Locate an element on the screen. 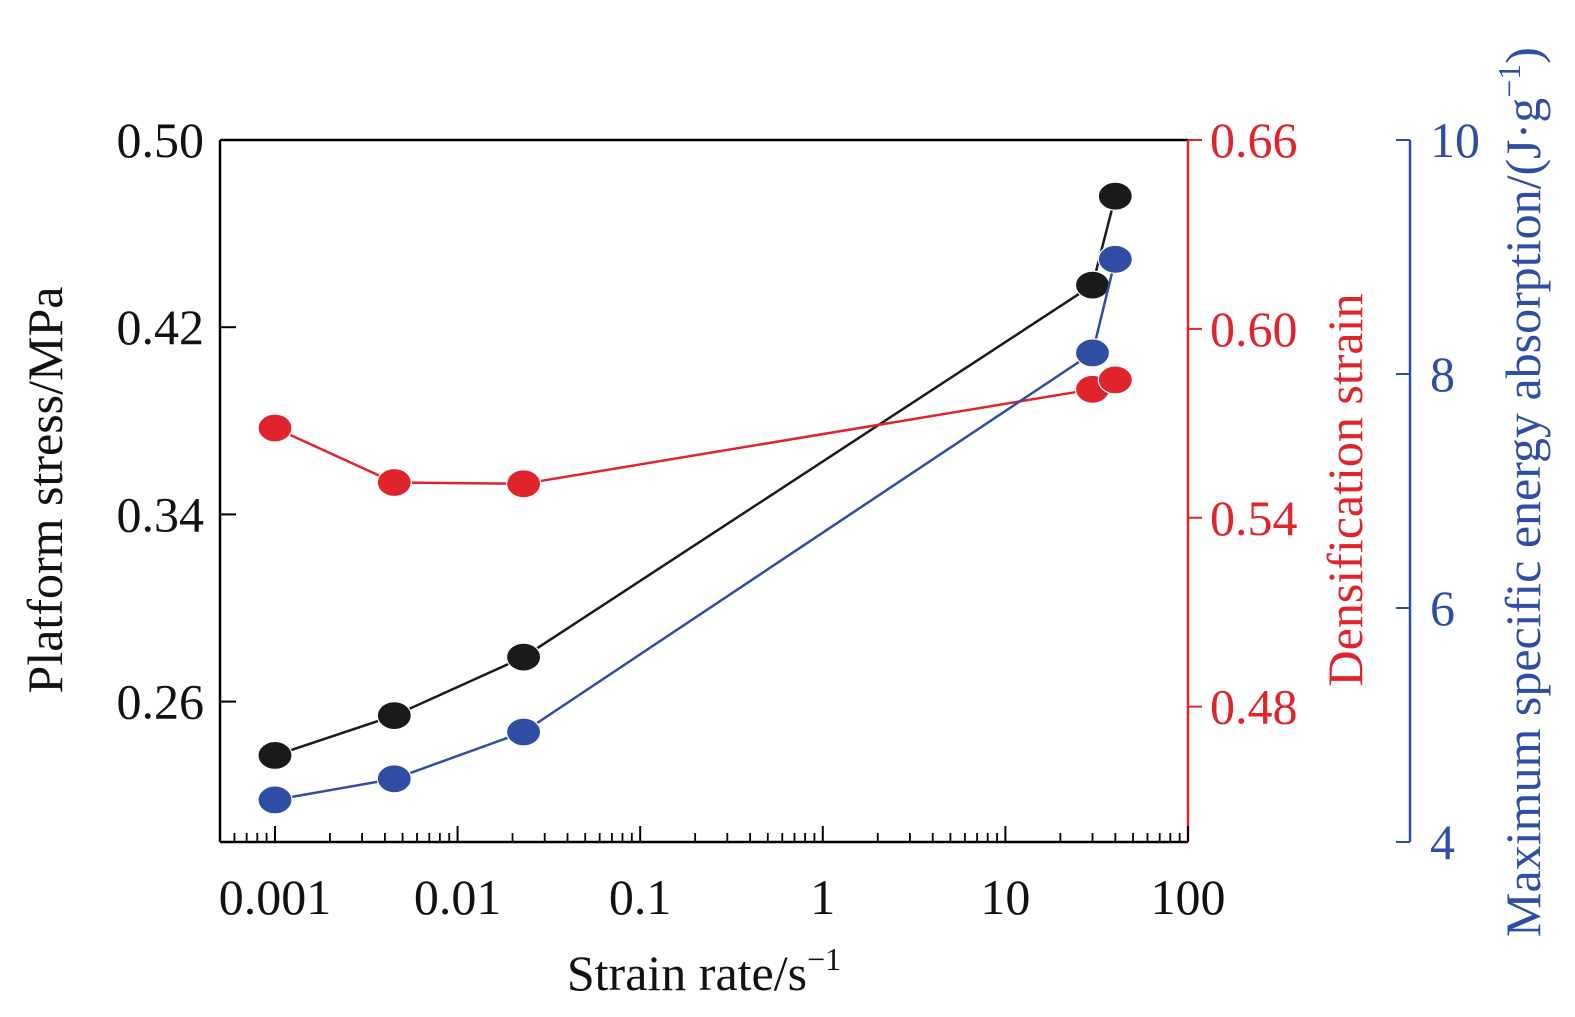  right1-tick-label: 0.60 is located at coordinates (1254, 329).